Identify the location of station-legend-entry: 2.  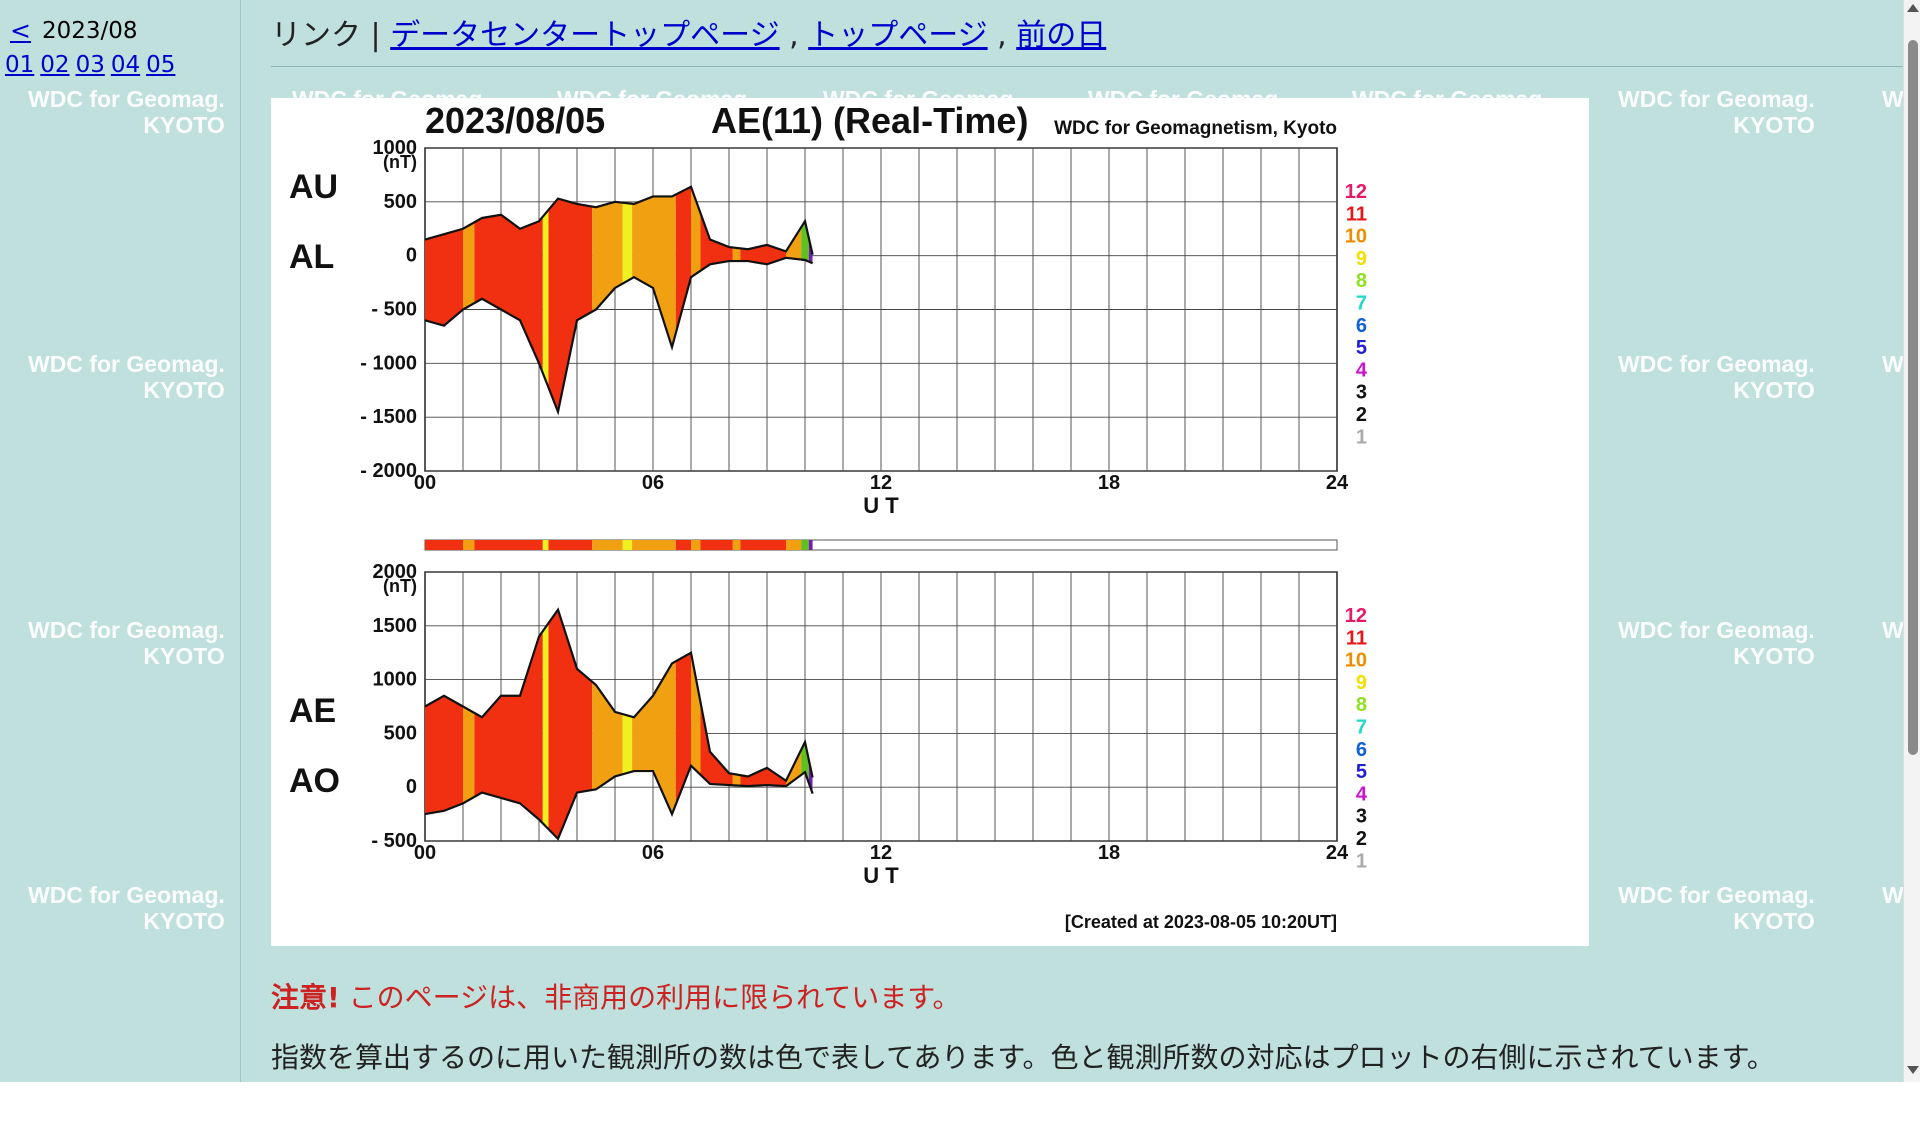
(1361, 839).